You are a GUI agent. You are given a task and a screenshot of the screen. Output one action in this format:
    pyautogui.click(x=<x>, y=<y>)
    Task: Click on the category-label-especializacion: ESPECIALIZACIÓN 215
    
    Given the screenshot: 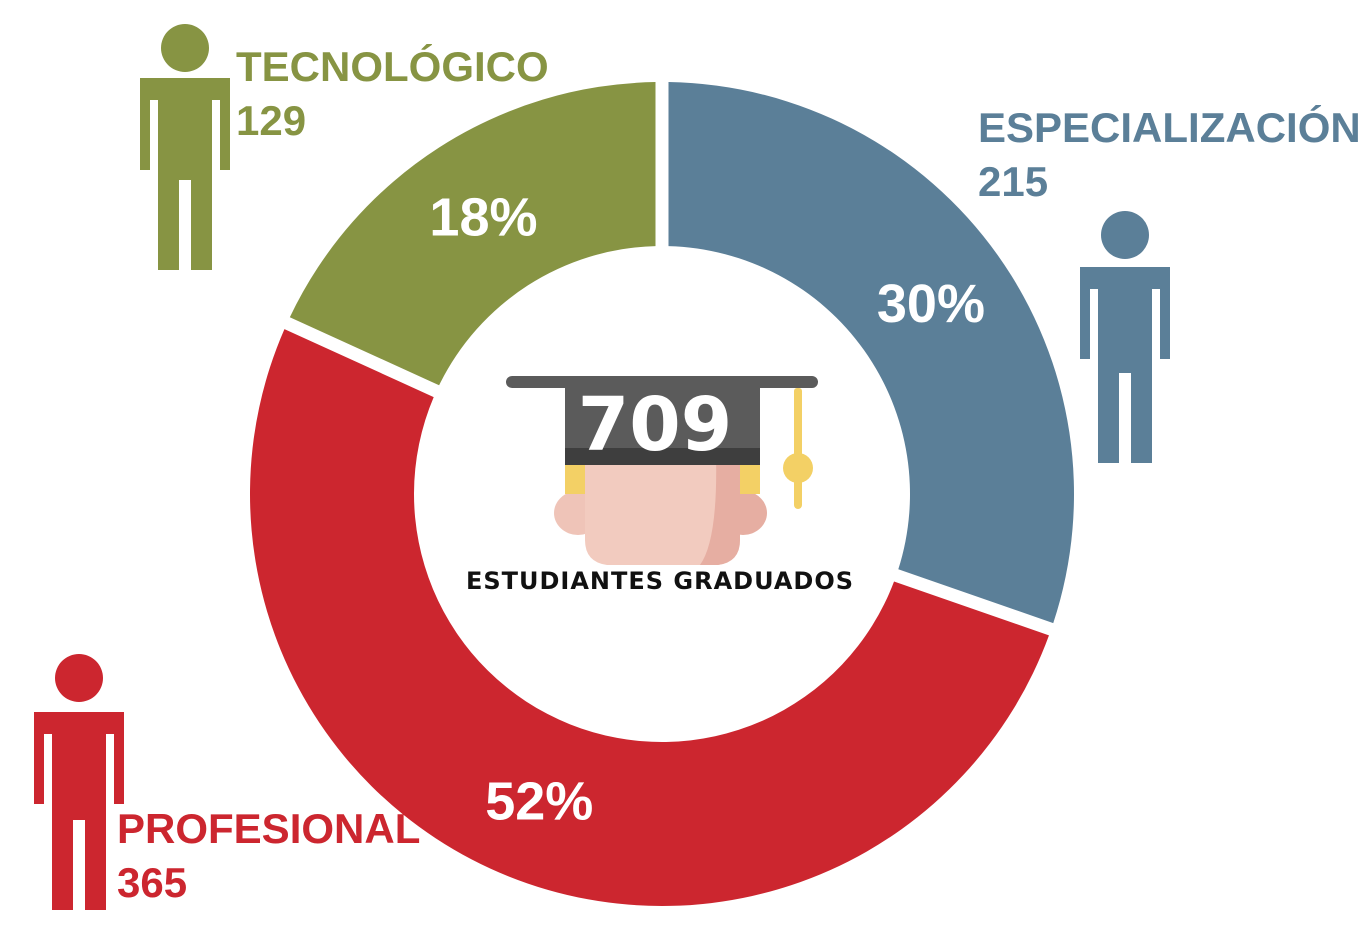 What is the action you would take?
    pyautogui.click(x=1169, y=155)
    